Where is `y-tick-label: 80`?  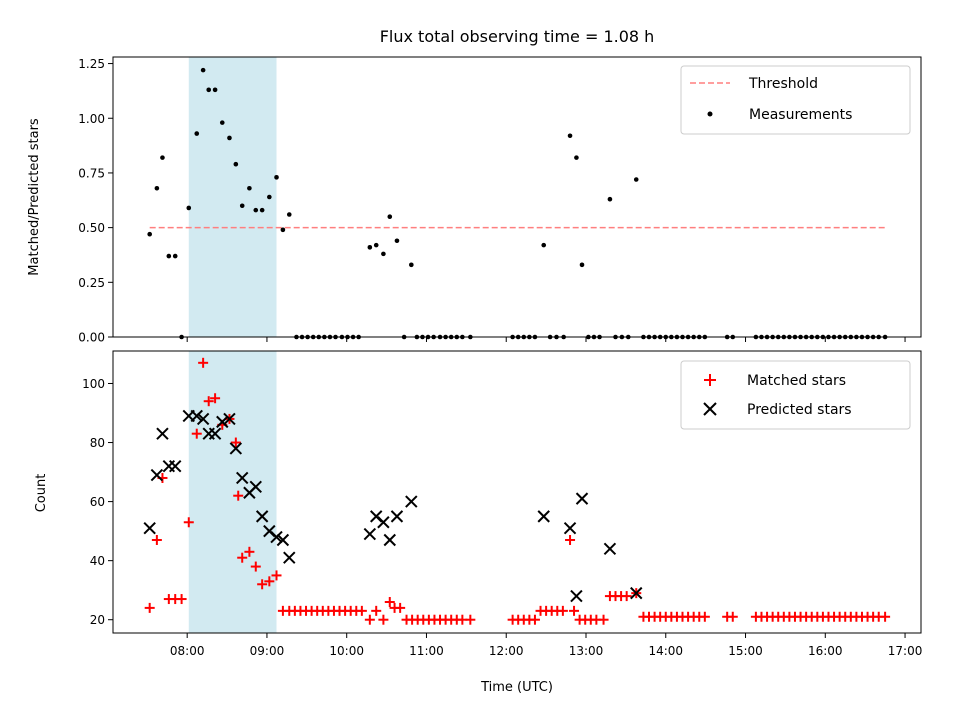
y-tick-label: 80 is located at coordinates (97, 443).